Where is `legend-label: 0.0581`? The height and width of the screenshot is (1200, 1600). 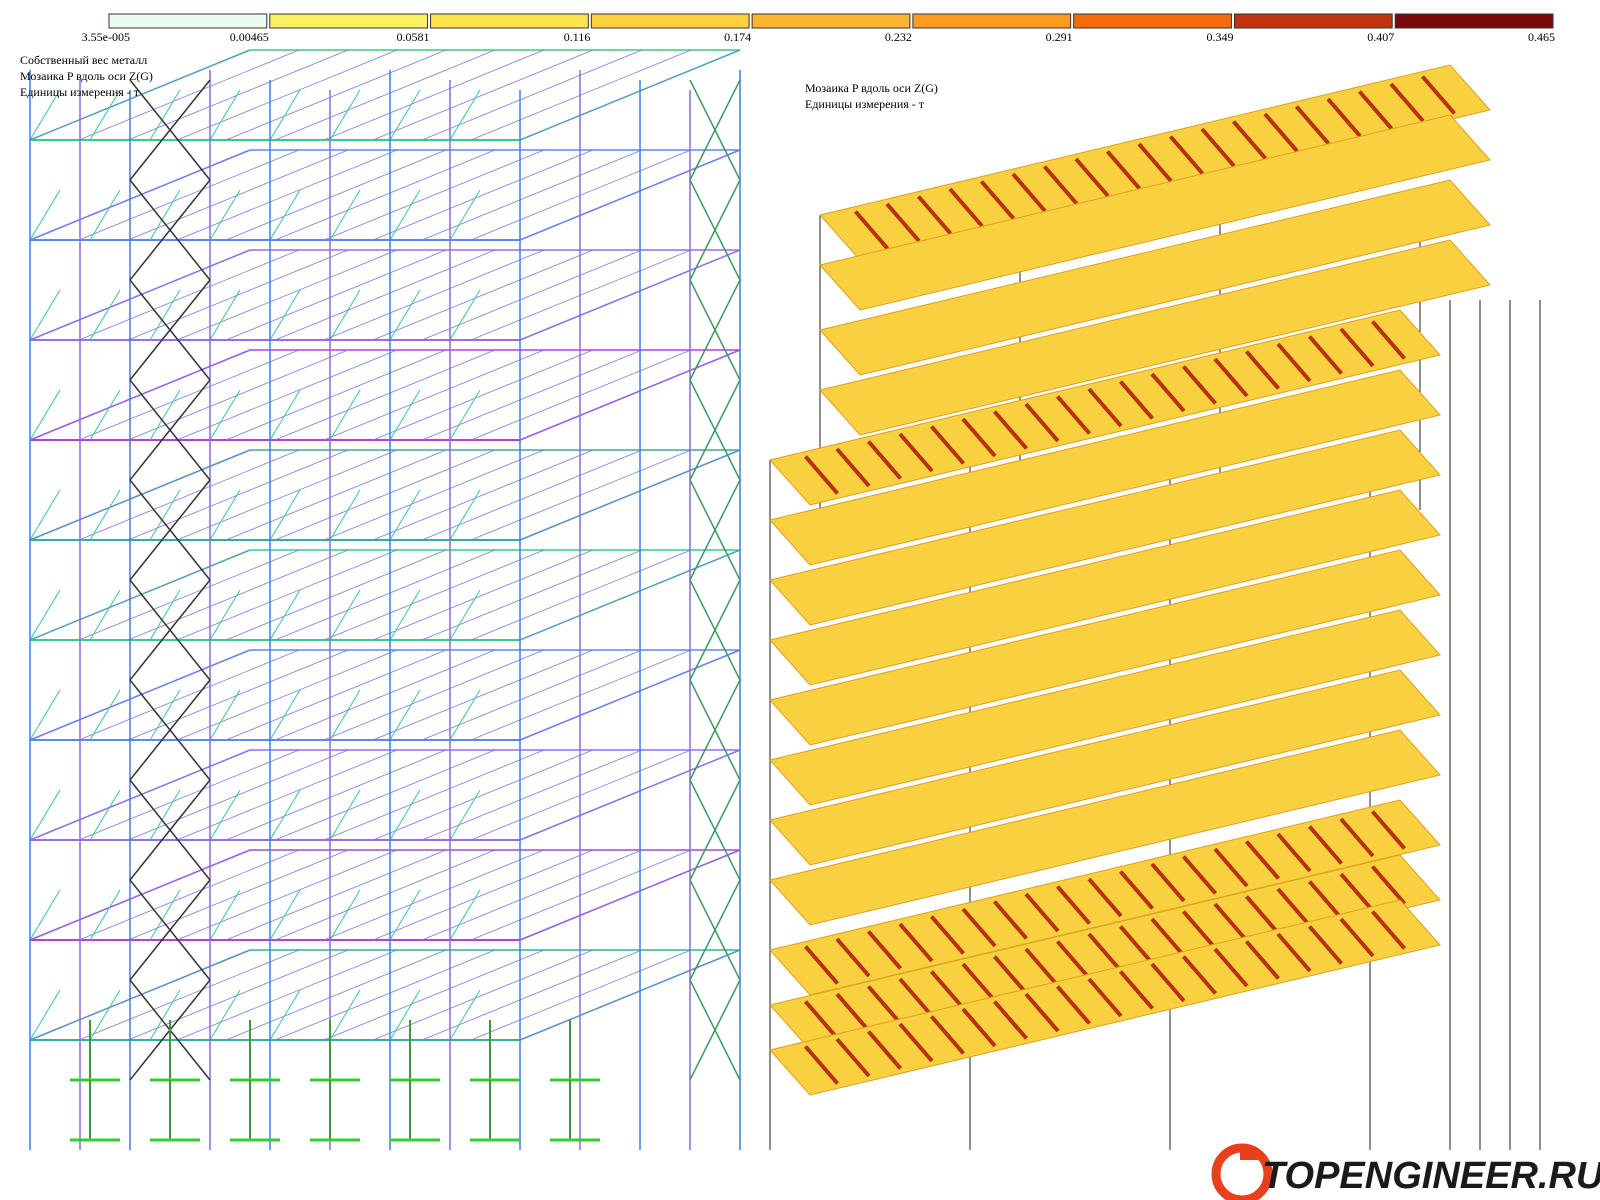
legend-label: 0.0581 is located at coordinates (413, 37).